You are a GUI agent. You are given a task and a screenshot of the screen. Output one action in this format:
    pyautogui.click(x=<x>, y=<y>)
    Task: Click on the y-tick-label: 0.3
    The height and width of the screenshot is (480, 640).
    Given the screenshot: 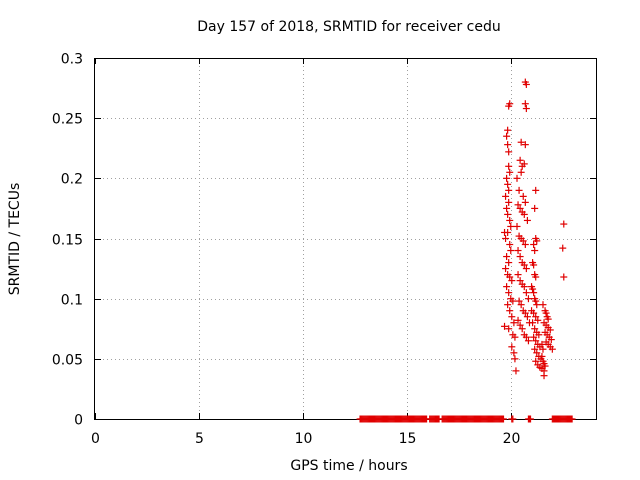 What is the action you would take?
    pyautogui.click(x=72, y=60)
    